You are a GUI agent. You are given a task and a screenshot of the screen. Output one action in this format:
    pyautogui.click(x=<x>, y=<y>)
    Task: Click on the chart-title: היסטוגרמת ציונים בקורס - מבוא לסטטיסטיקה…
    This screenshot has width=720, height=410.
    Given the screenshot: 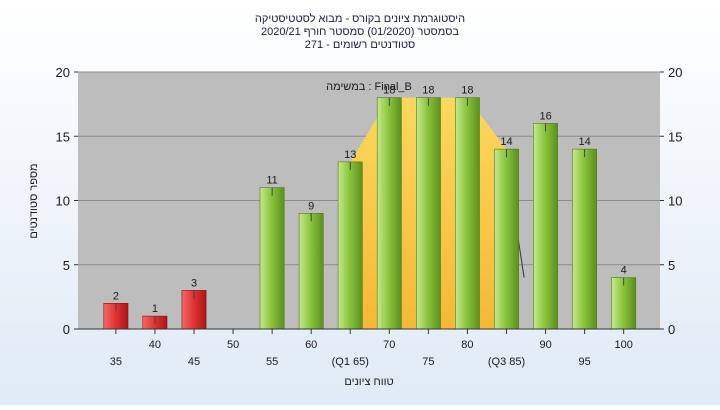 What is the action you would take?
    pyautogui.click(x=360, y=31)
    